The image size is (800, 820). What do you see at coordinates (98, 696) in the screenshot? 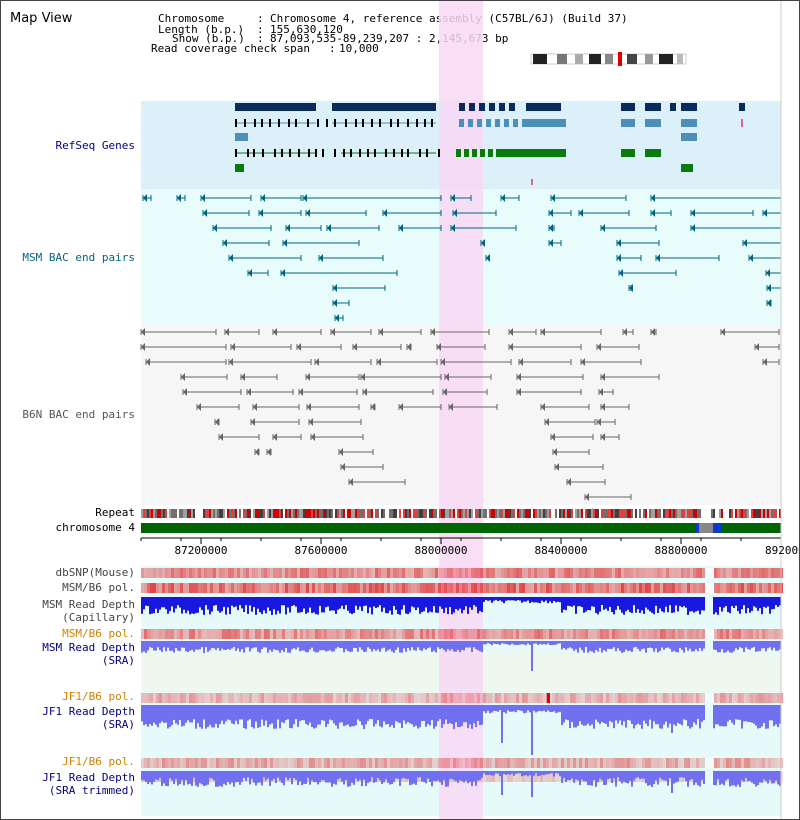
I see `track-label-jf1-b6-pol-1: JF1/B6 pol.` at bounding box center [98, 696].